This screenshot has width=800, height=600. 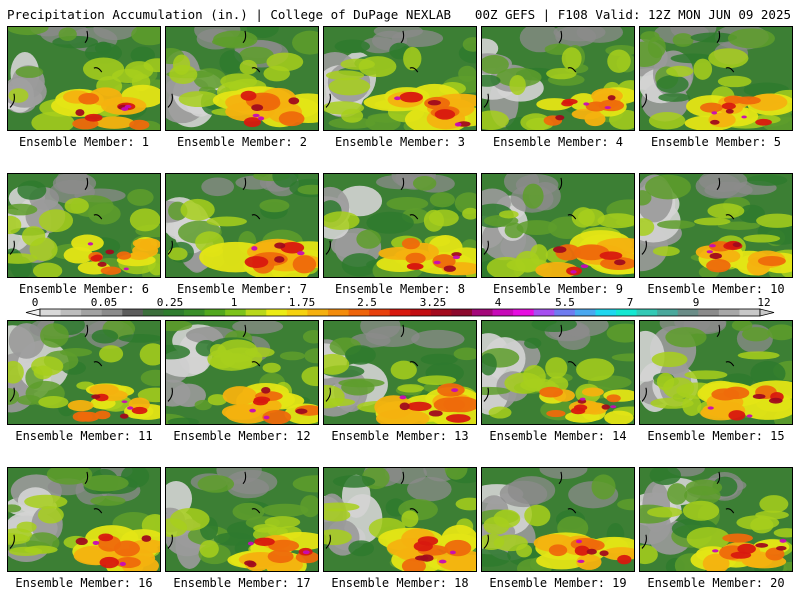 I want to click on ensemble-member-caption-8: Ensemble Member: 8, so click(x=400, y=289).